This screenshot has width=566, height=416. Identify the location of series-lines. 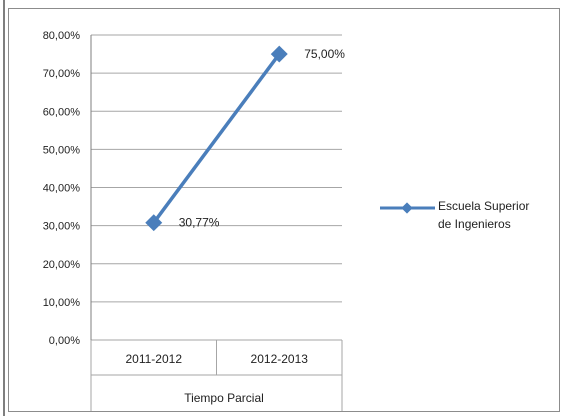
(216, 138).